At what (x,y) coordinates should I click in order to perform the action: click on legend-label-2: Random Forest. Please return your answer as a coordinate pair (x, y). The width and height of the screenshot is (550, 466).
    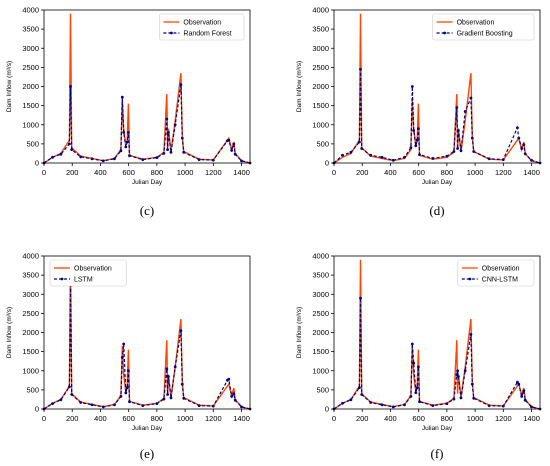
    Looking at the image, I should click on (207, 34).